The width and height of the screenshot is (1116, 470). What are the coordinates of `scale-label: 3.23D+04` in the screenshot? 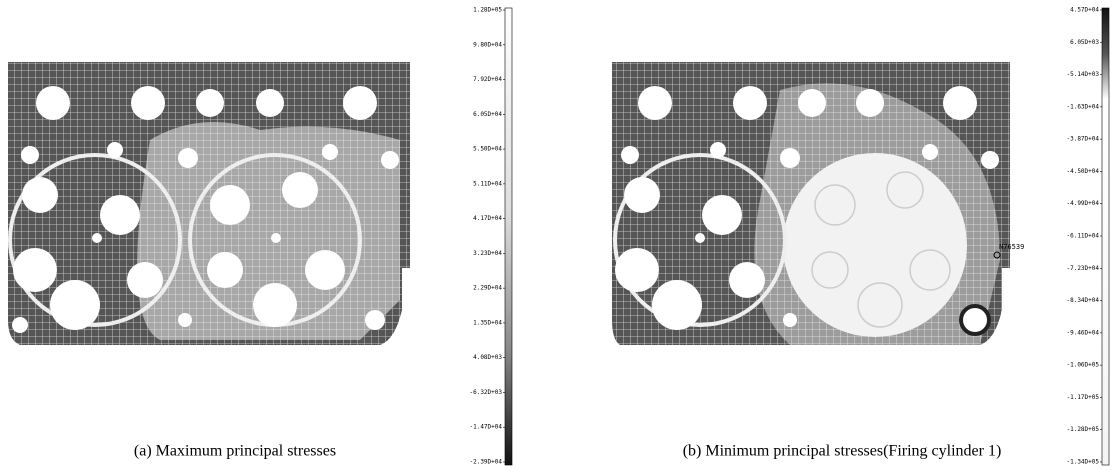 It's located at (487, 253).